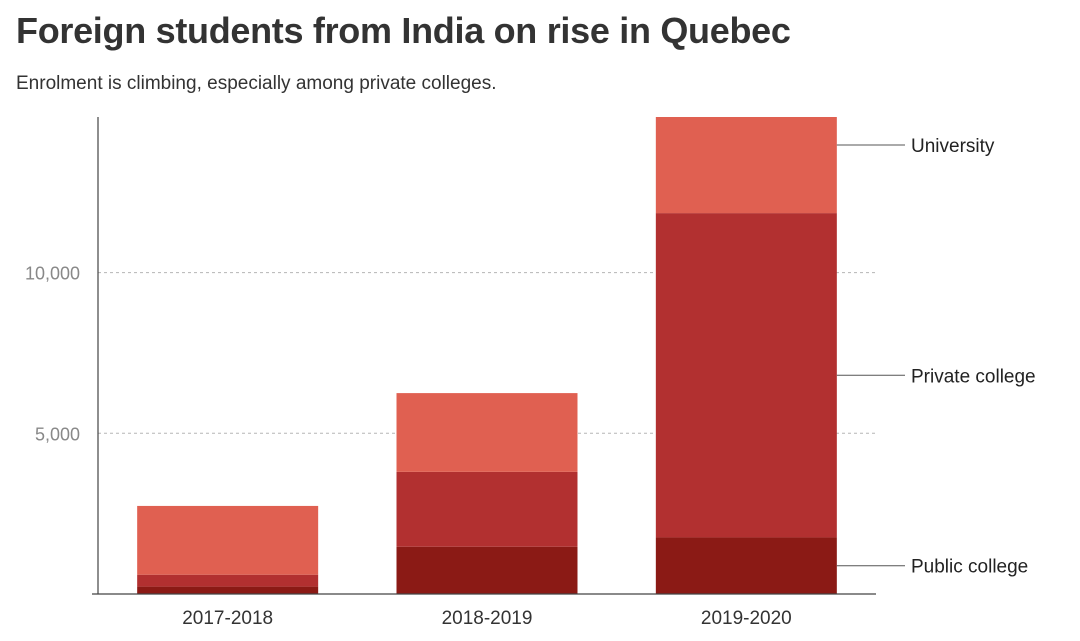 This screenshot has height=641, width=1080. Describe the element at coordinates (227, 618) in the screenshot. I see `x-tick-label: 2017-2018` at that location.